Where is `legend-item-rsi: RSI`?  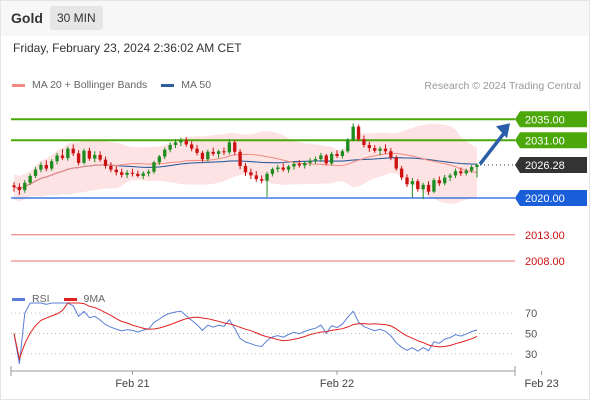 legend-item-rsi: RSI is located at coordinates (31, 299).